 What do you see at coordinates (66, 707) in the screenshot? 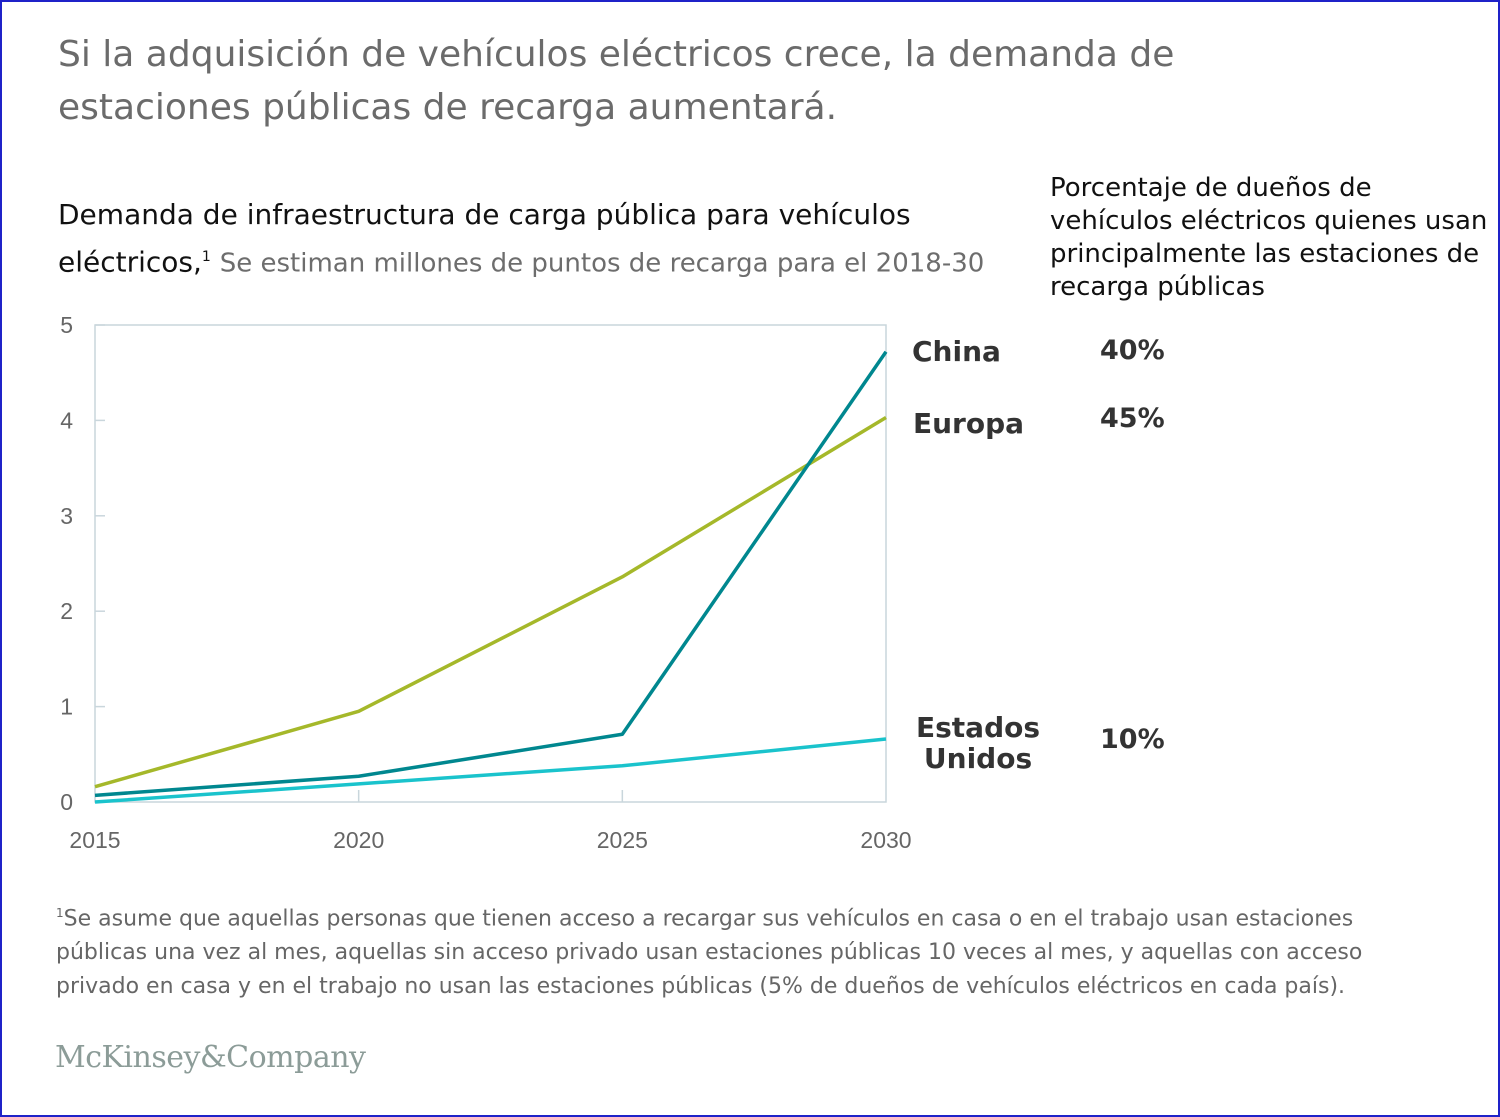
I see `y-tick-label: 1` at bounding box center [66, 707].